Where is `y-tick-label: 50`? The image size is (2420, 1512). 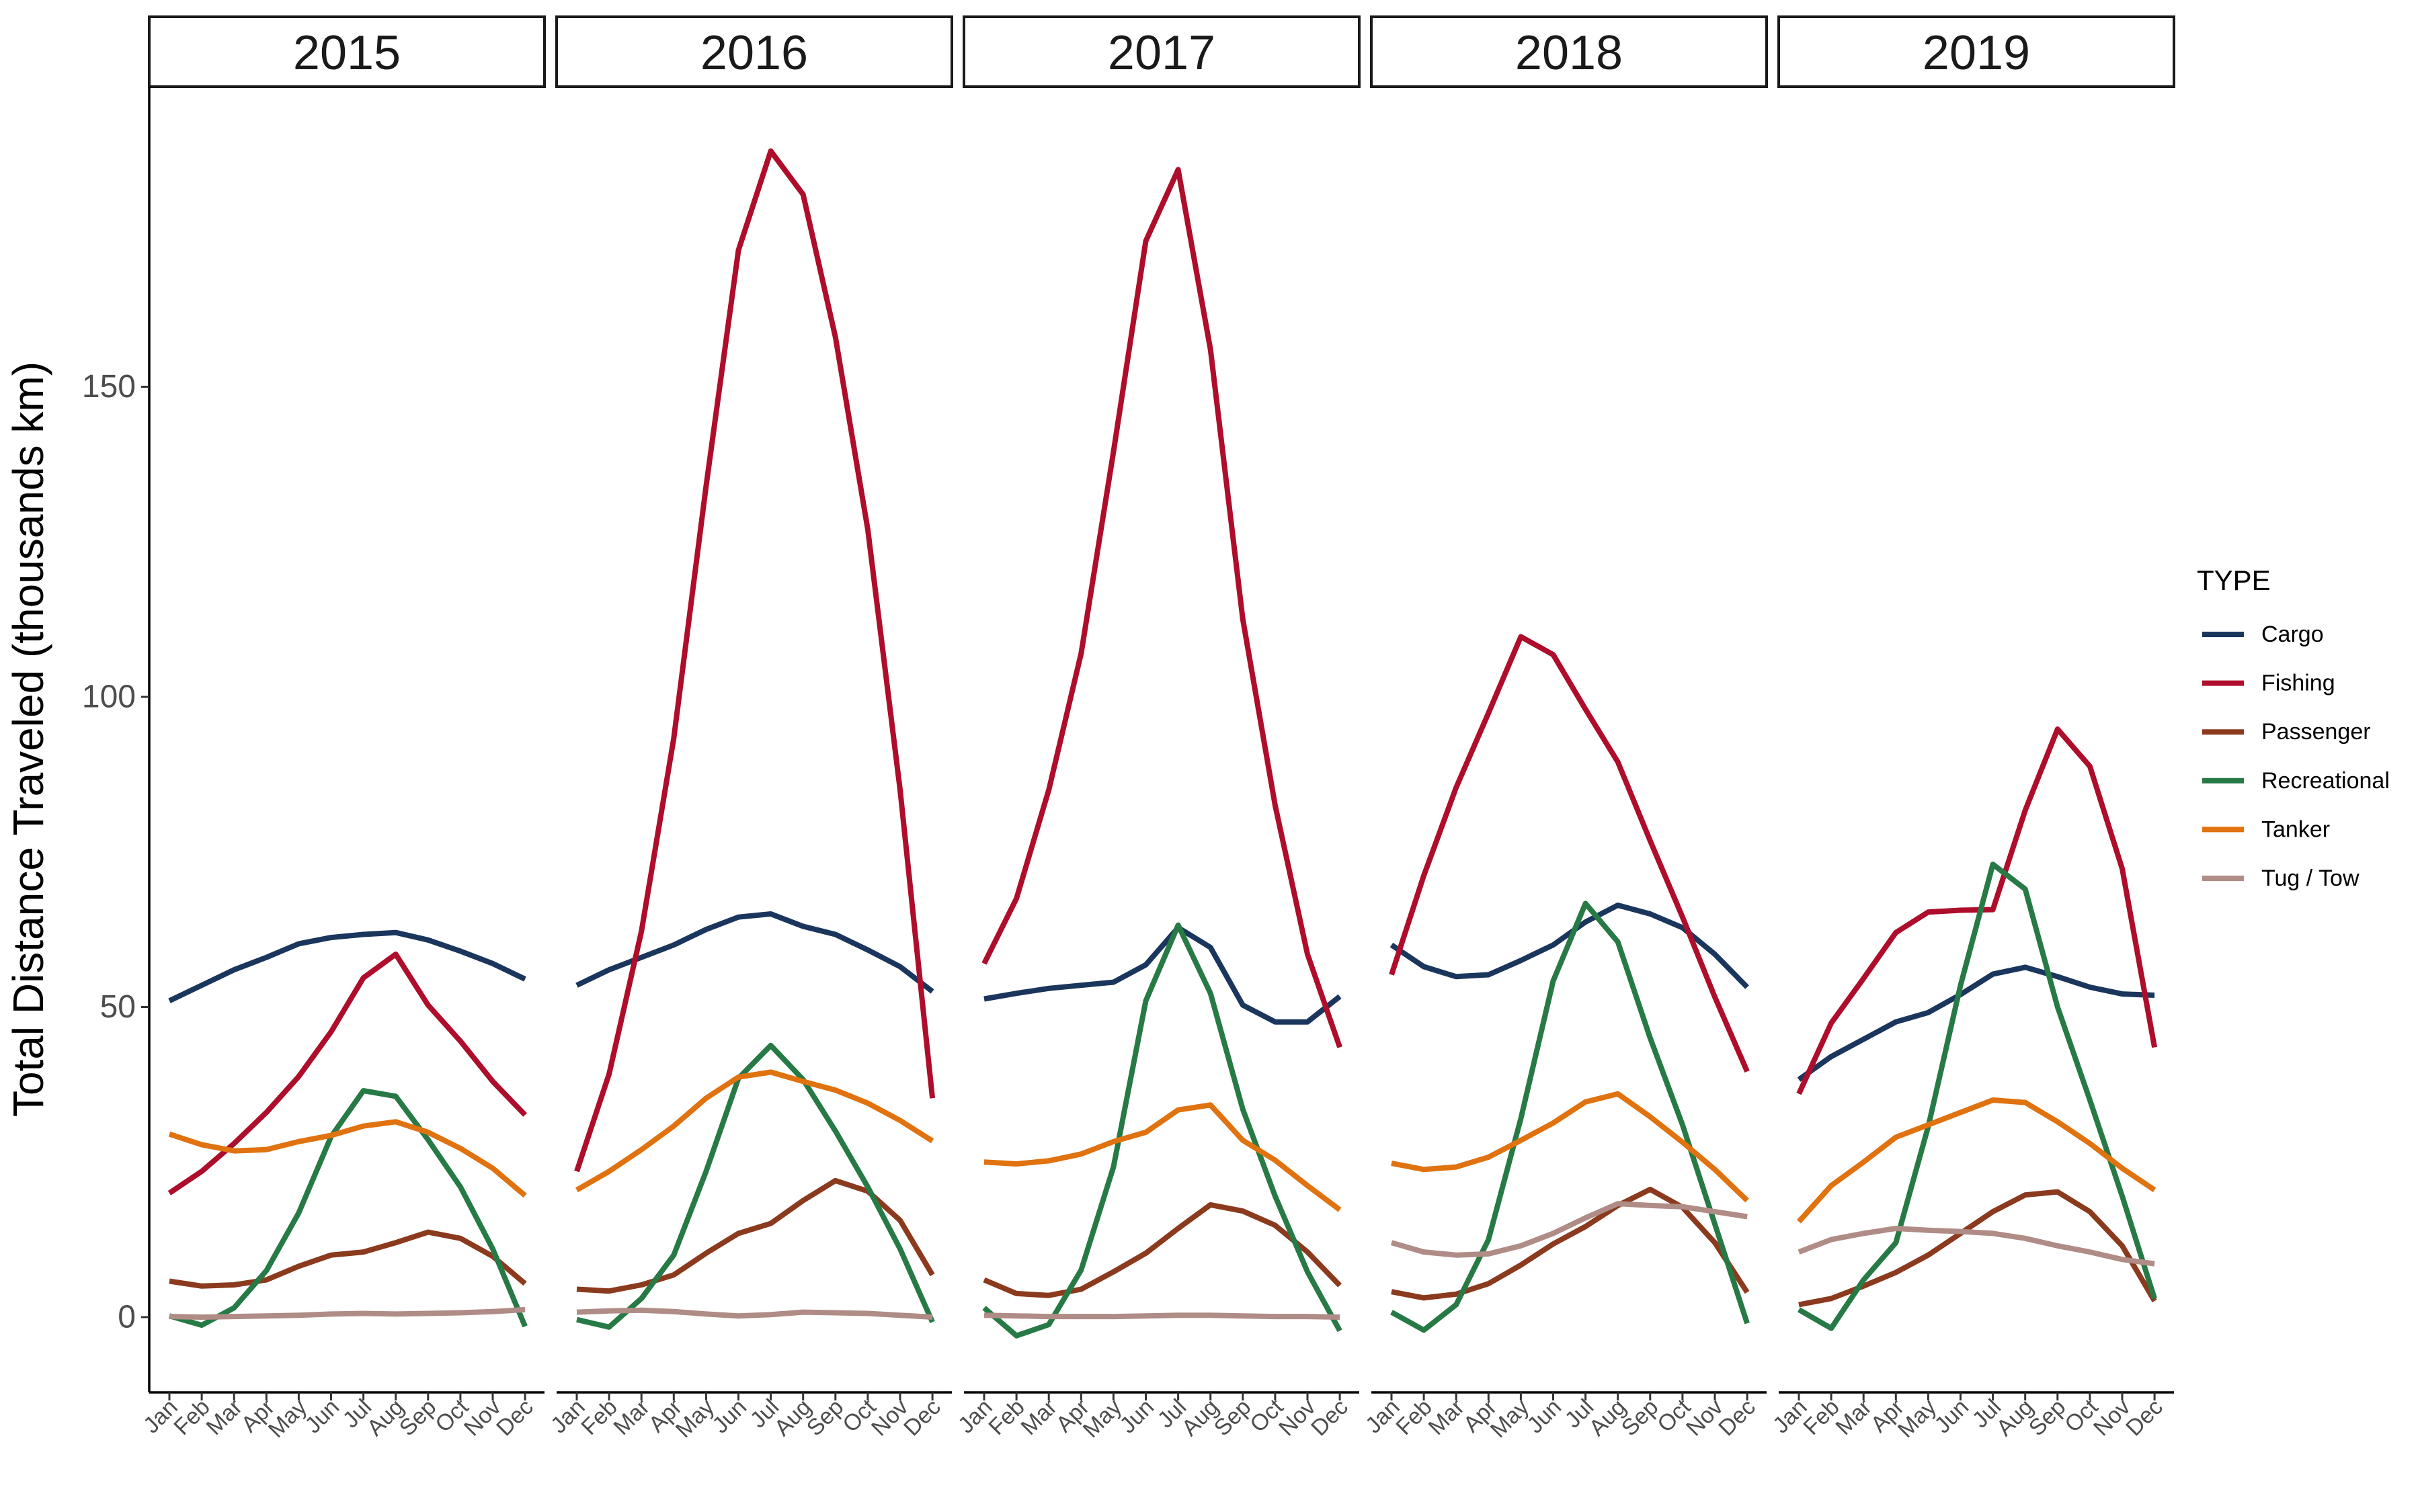 y-tick-label: 50 is located at coordinates (118, 1007).